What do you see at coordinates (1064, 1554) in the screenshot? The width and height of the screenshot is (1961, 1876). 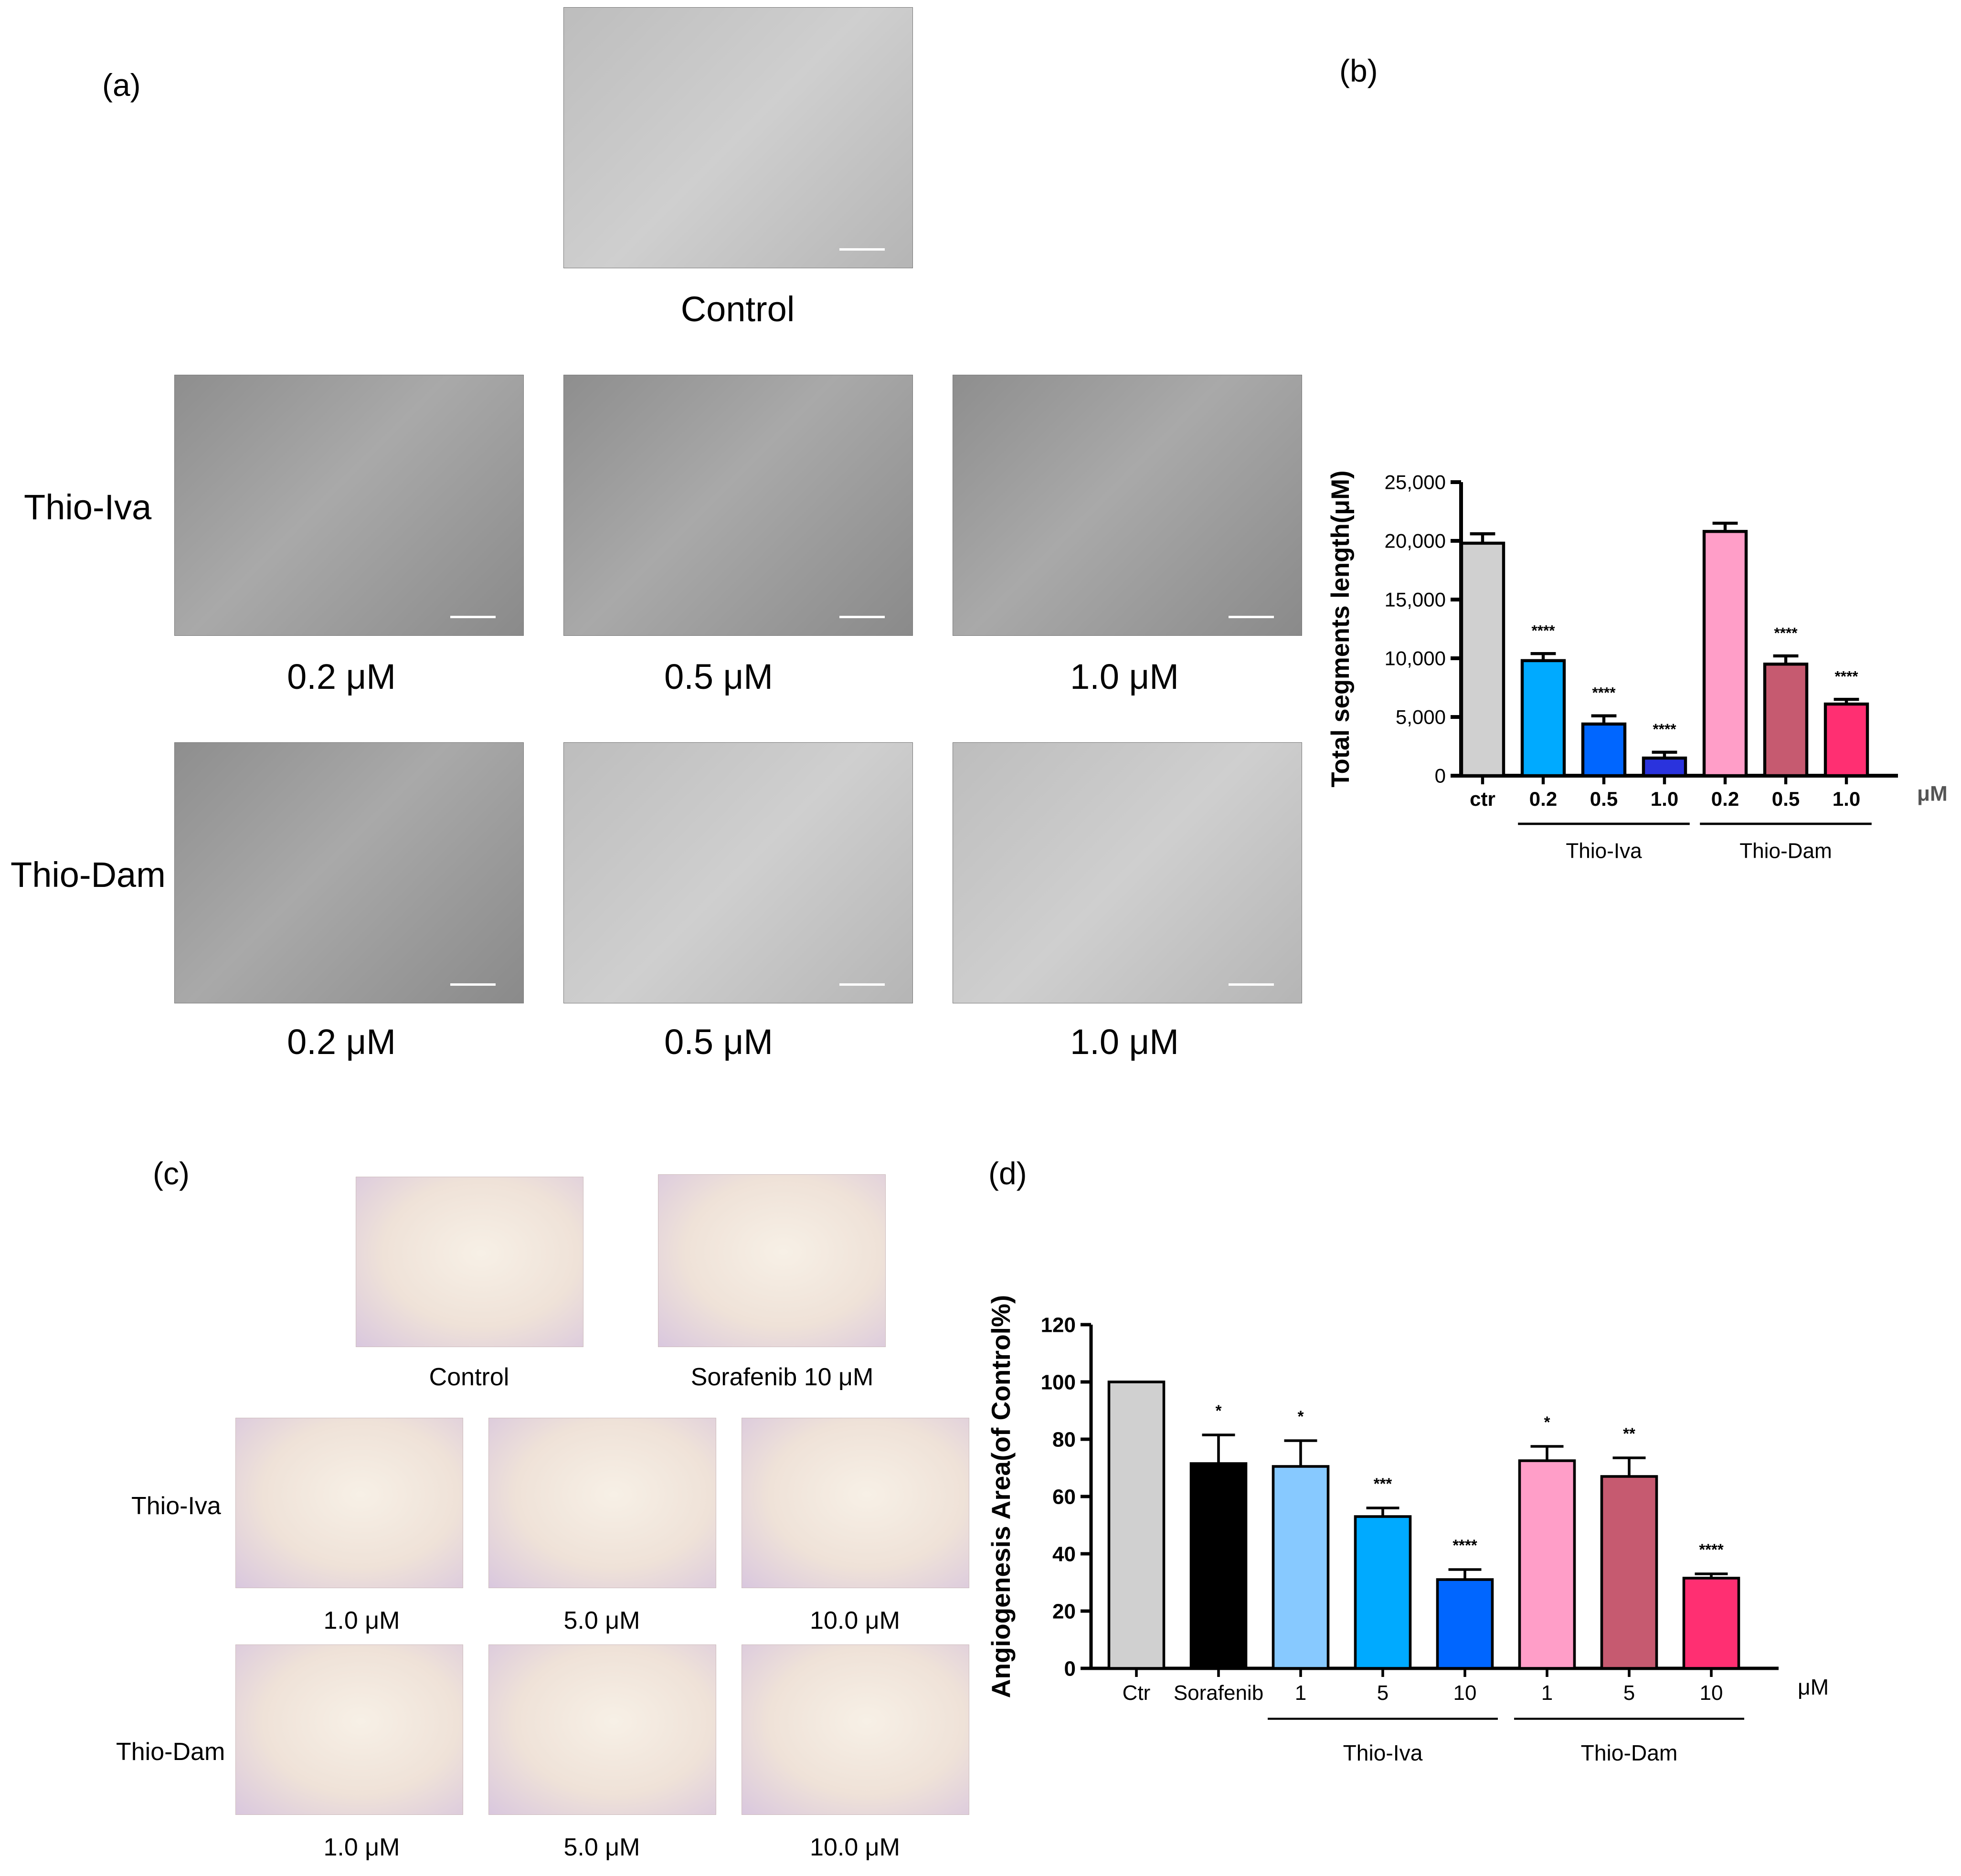 I see `y-tick-label: 40` at bounding box center [1064, 1554].